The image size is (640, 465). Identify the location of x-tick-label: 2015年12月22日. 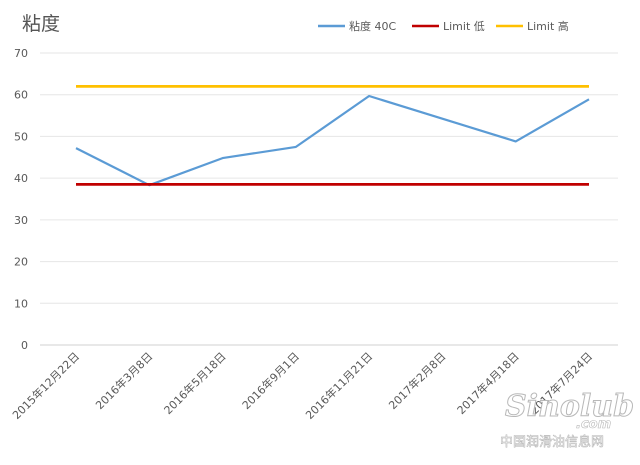
(45, 385).